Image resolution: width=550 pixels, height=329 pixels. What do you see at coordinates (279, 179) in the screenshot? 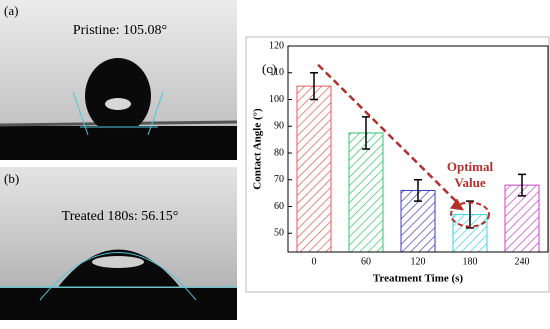
I see `y-tick-label: 70` at bounding box center [279, 179].